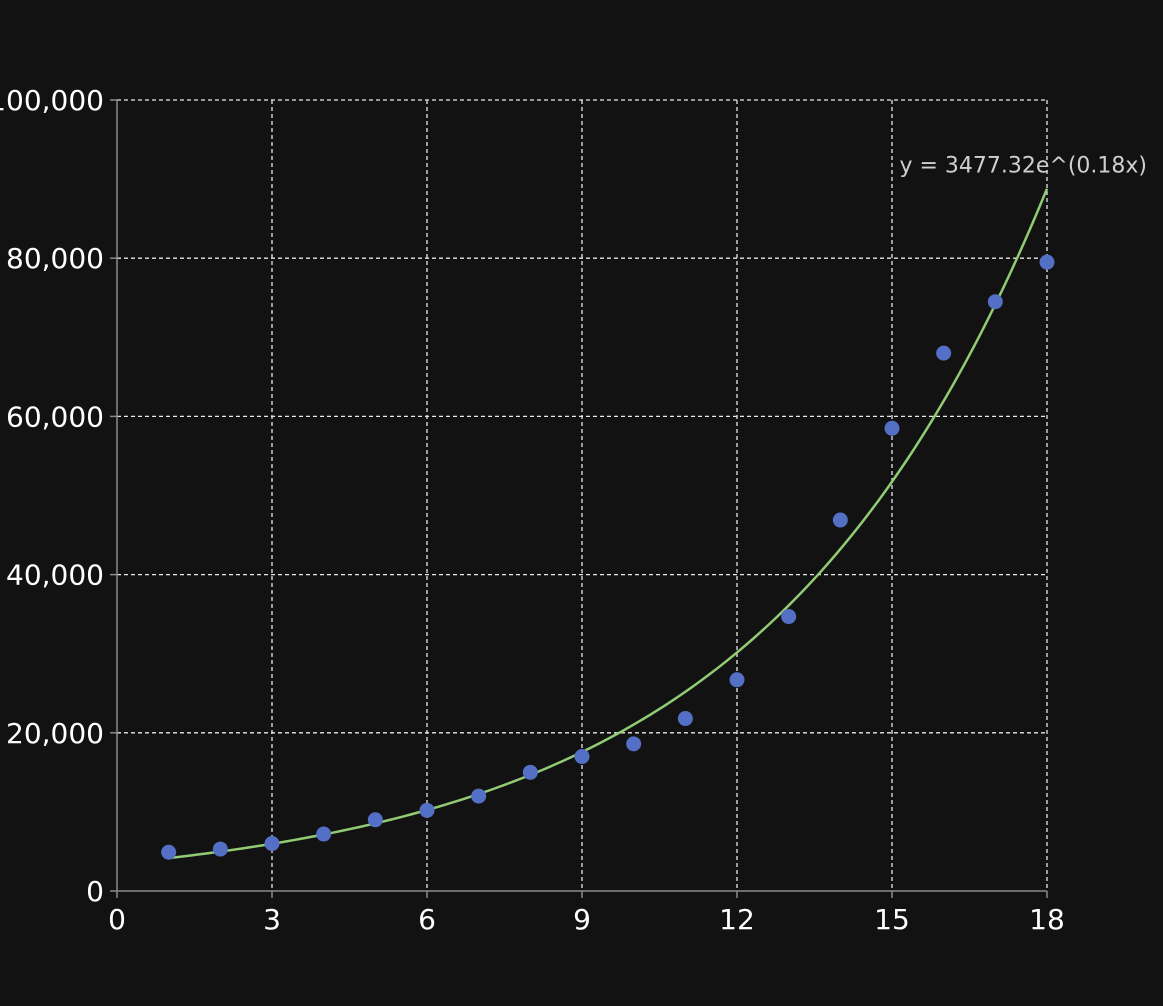  I want to click on x-tick-label: 3, so click(272, 919).